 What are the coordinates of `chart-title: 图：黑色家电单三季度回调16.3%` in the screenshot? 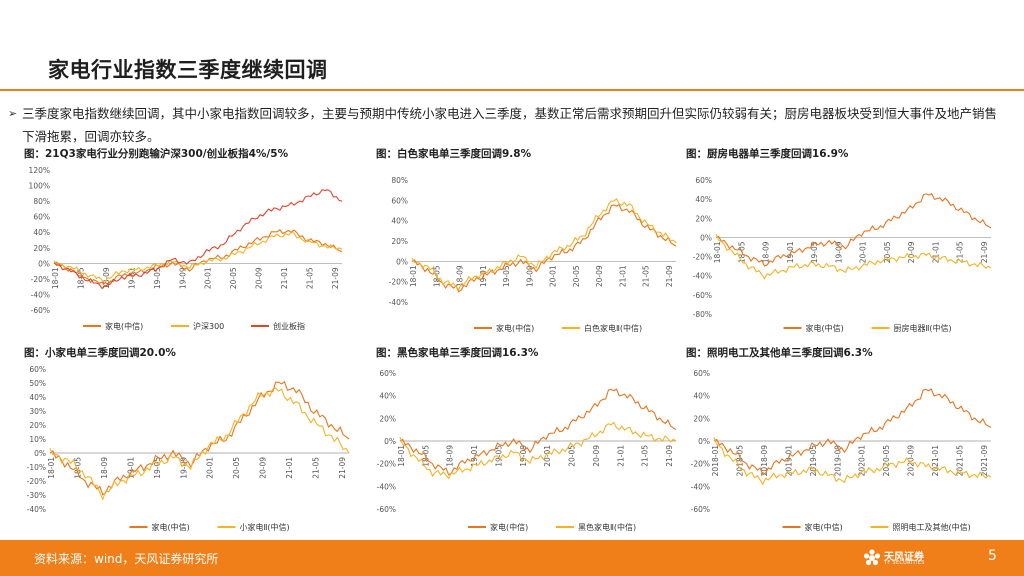 It's located at (457, 353).